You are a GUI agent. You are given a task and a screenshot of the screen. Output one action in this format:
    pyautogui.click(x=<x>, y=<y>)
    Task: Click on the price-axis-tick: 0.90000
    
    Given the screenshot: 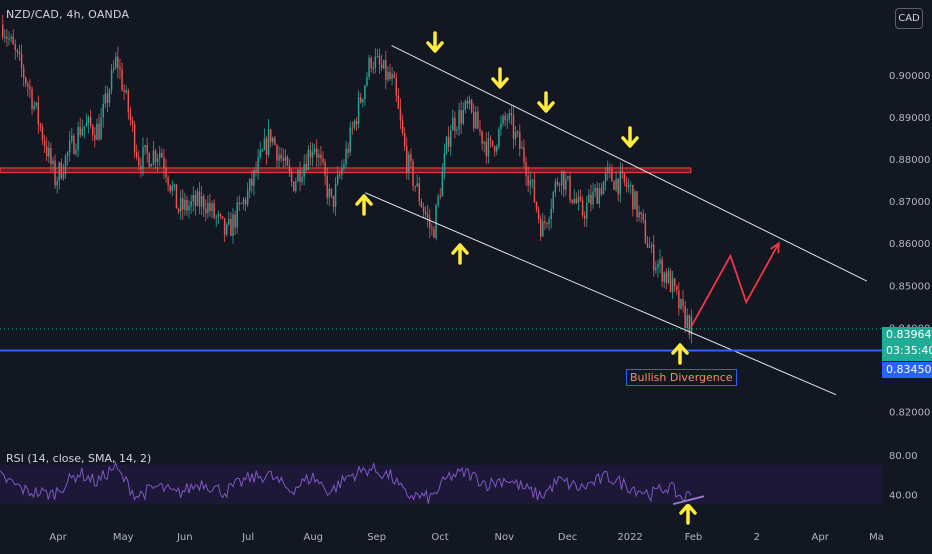 What is the action you would take?
    pyautogui.click(x=909, y=76)
    